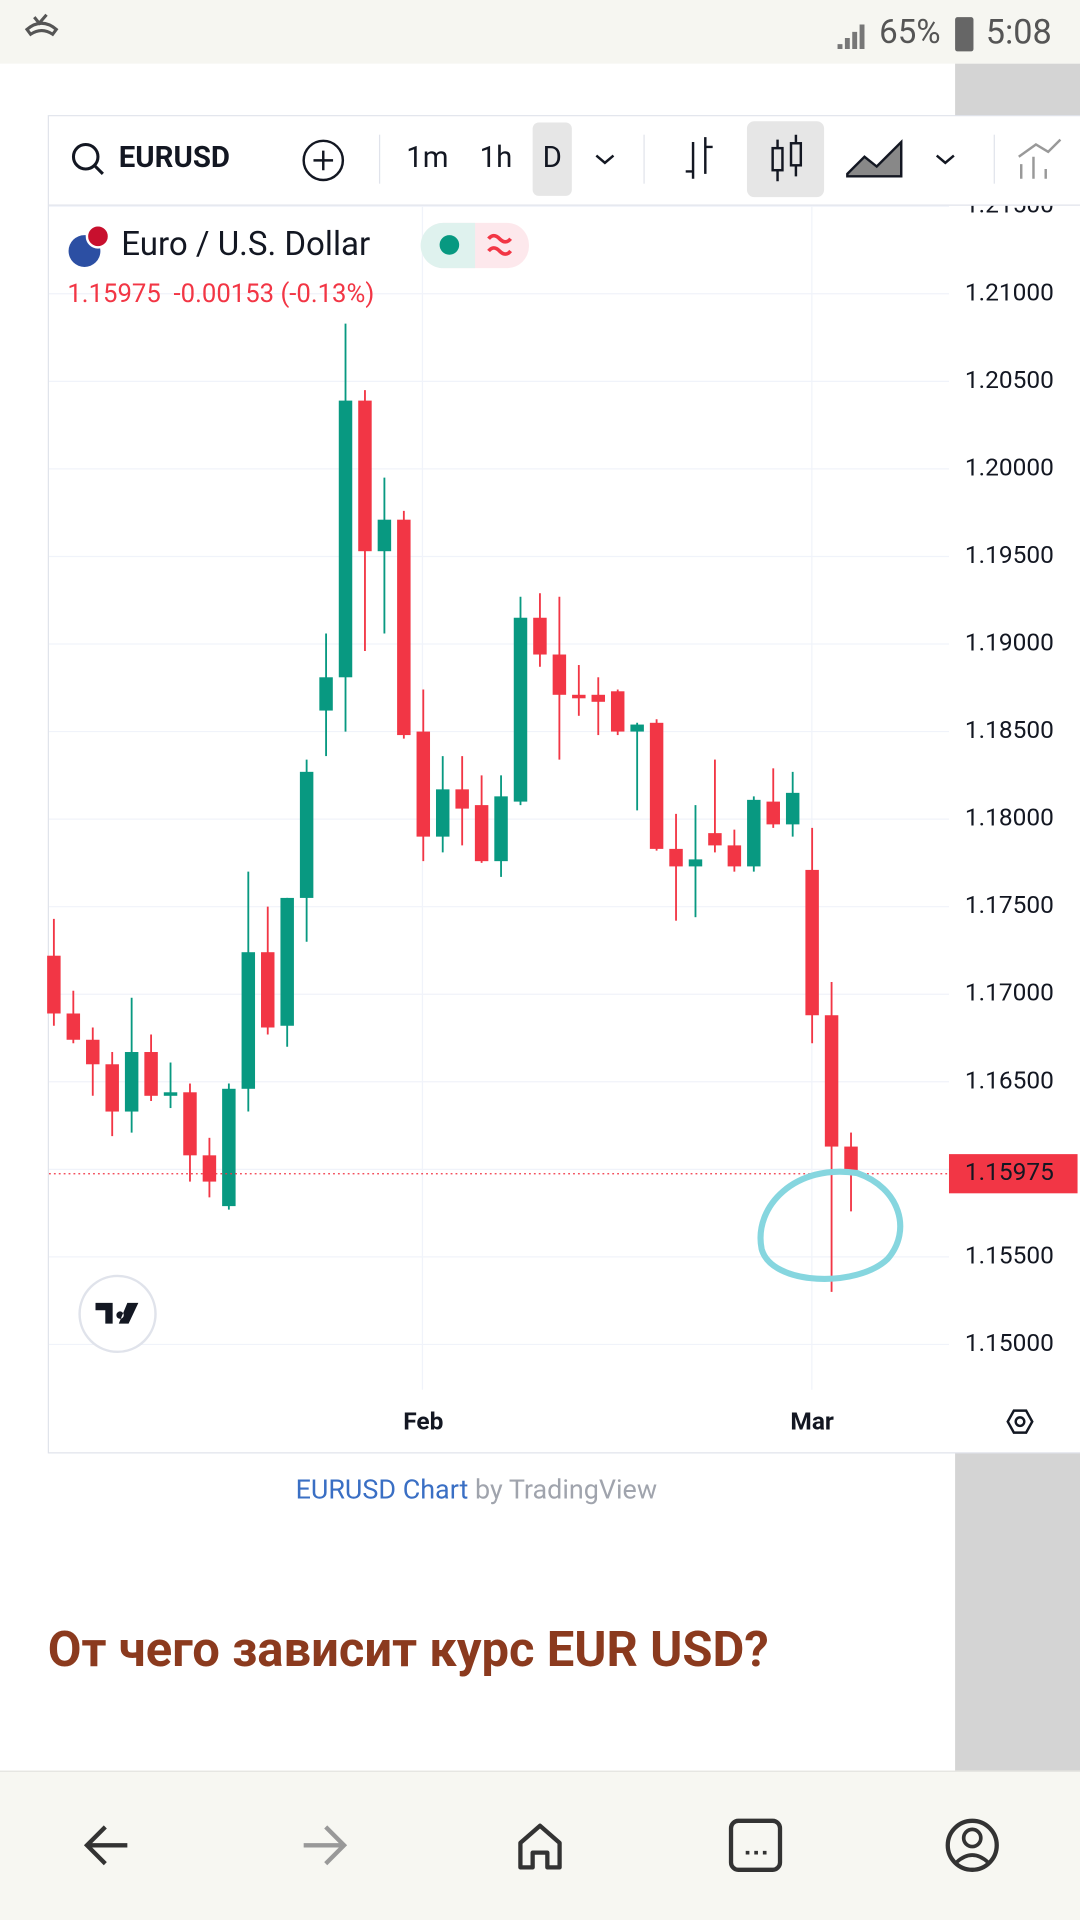  Describe the element at coordinates (500, 244) in the screenshot. I see `delayed-icon` at that location.